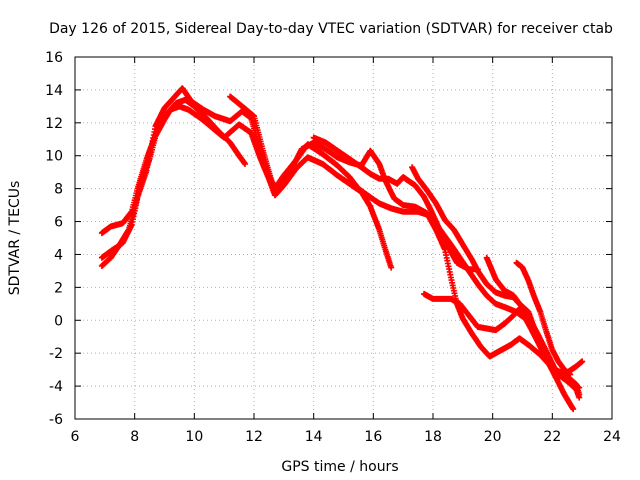 The width and height of the screenshot is (640, 480). I want to click on y-tick-label: 6, so click(58, 223).